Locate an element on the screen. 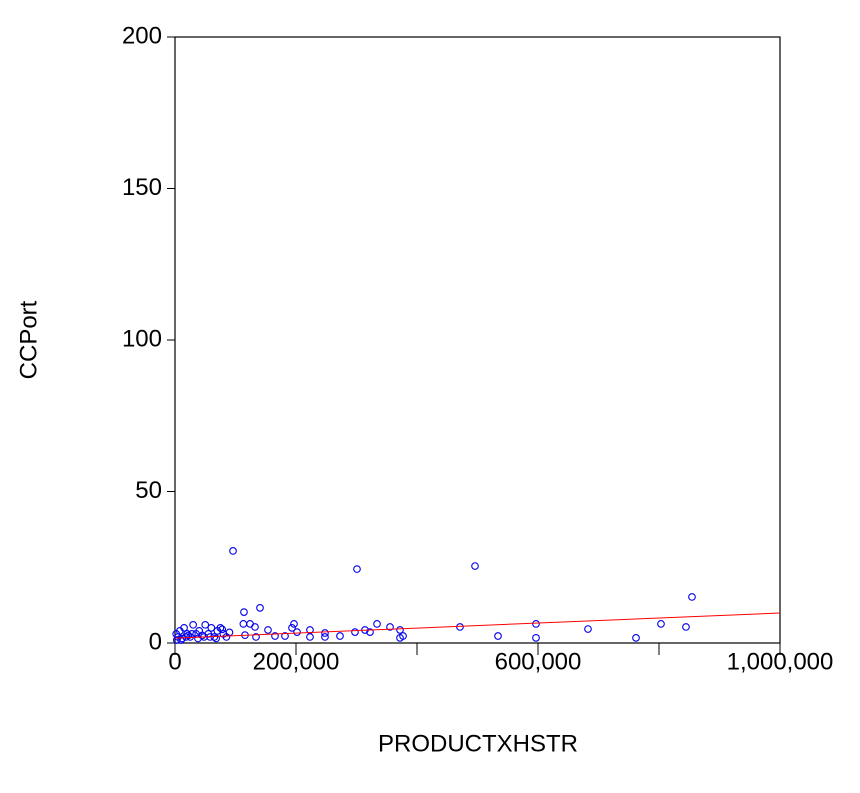 The width and height of the screenshot is (860, 793). x-tick-label: 1,000,000 is located at coordinates (780, 661).